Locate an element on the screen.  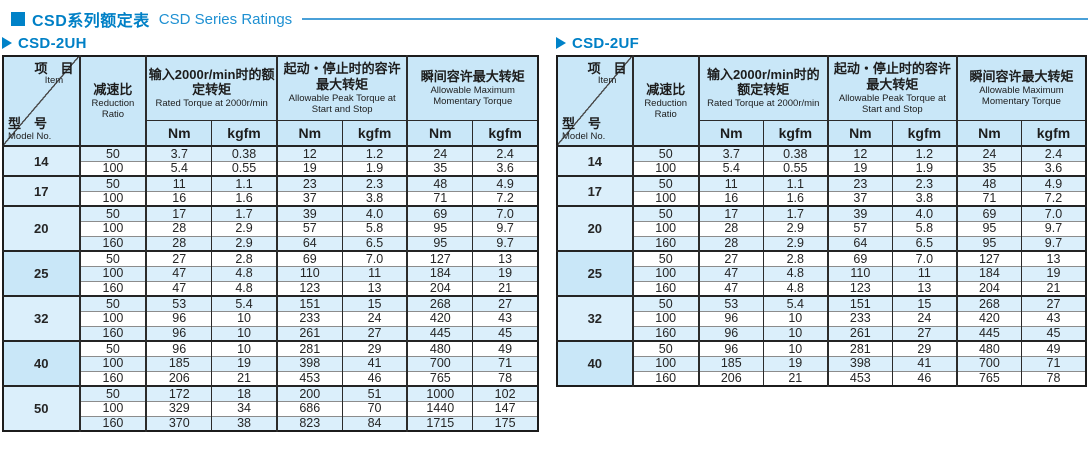
model-label-en: Model No. is located at coordinates (30, 136).